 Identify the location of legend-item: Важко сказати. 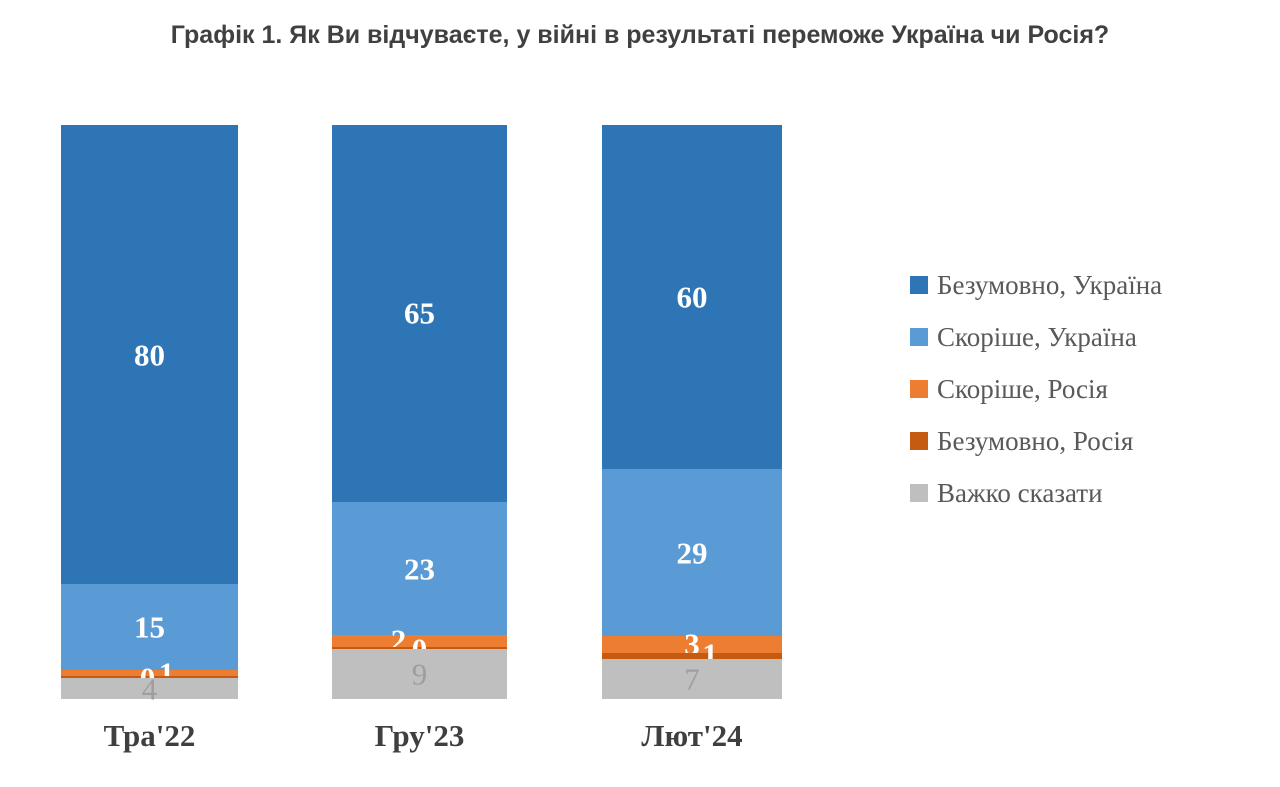
(1036, 493).